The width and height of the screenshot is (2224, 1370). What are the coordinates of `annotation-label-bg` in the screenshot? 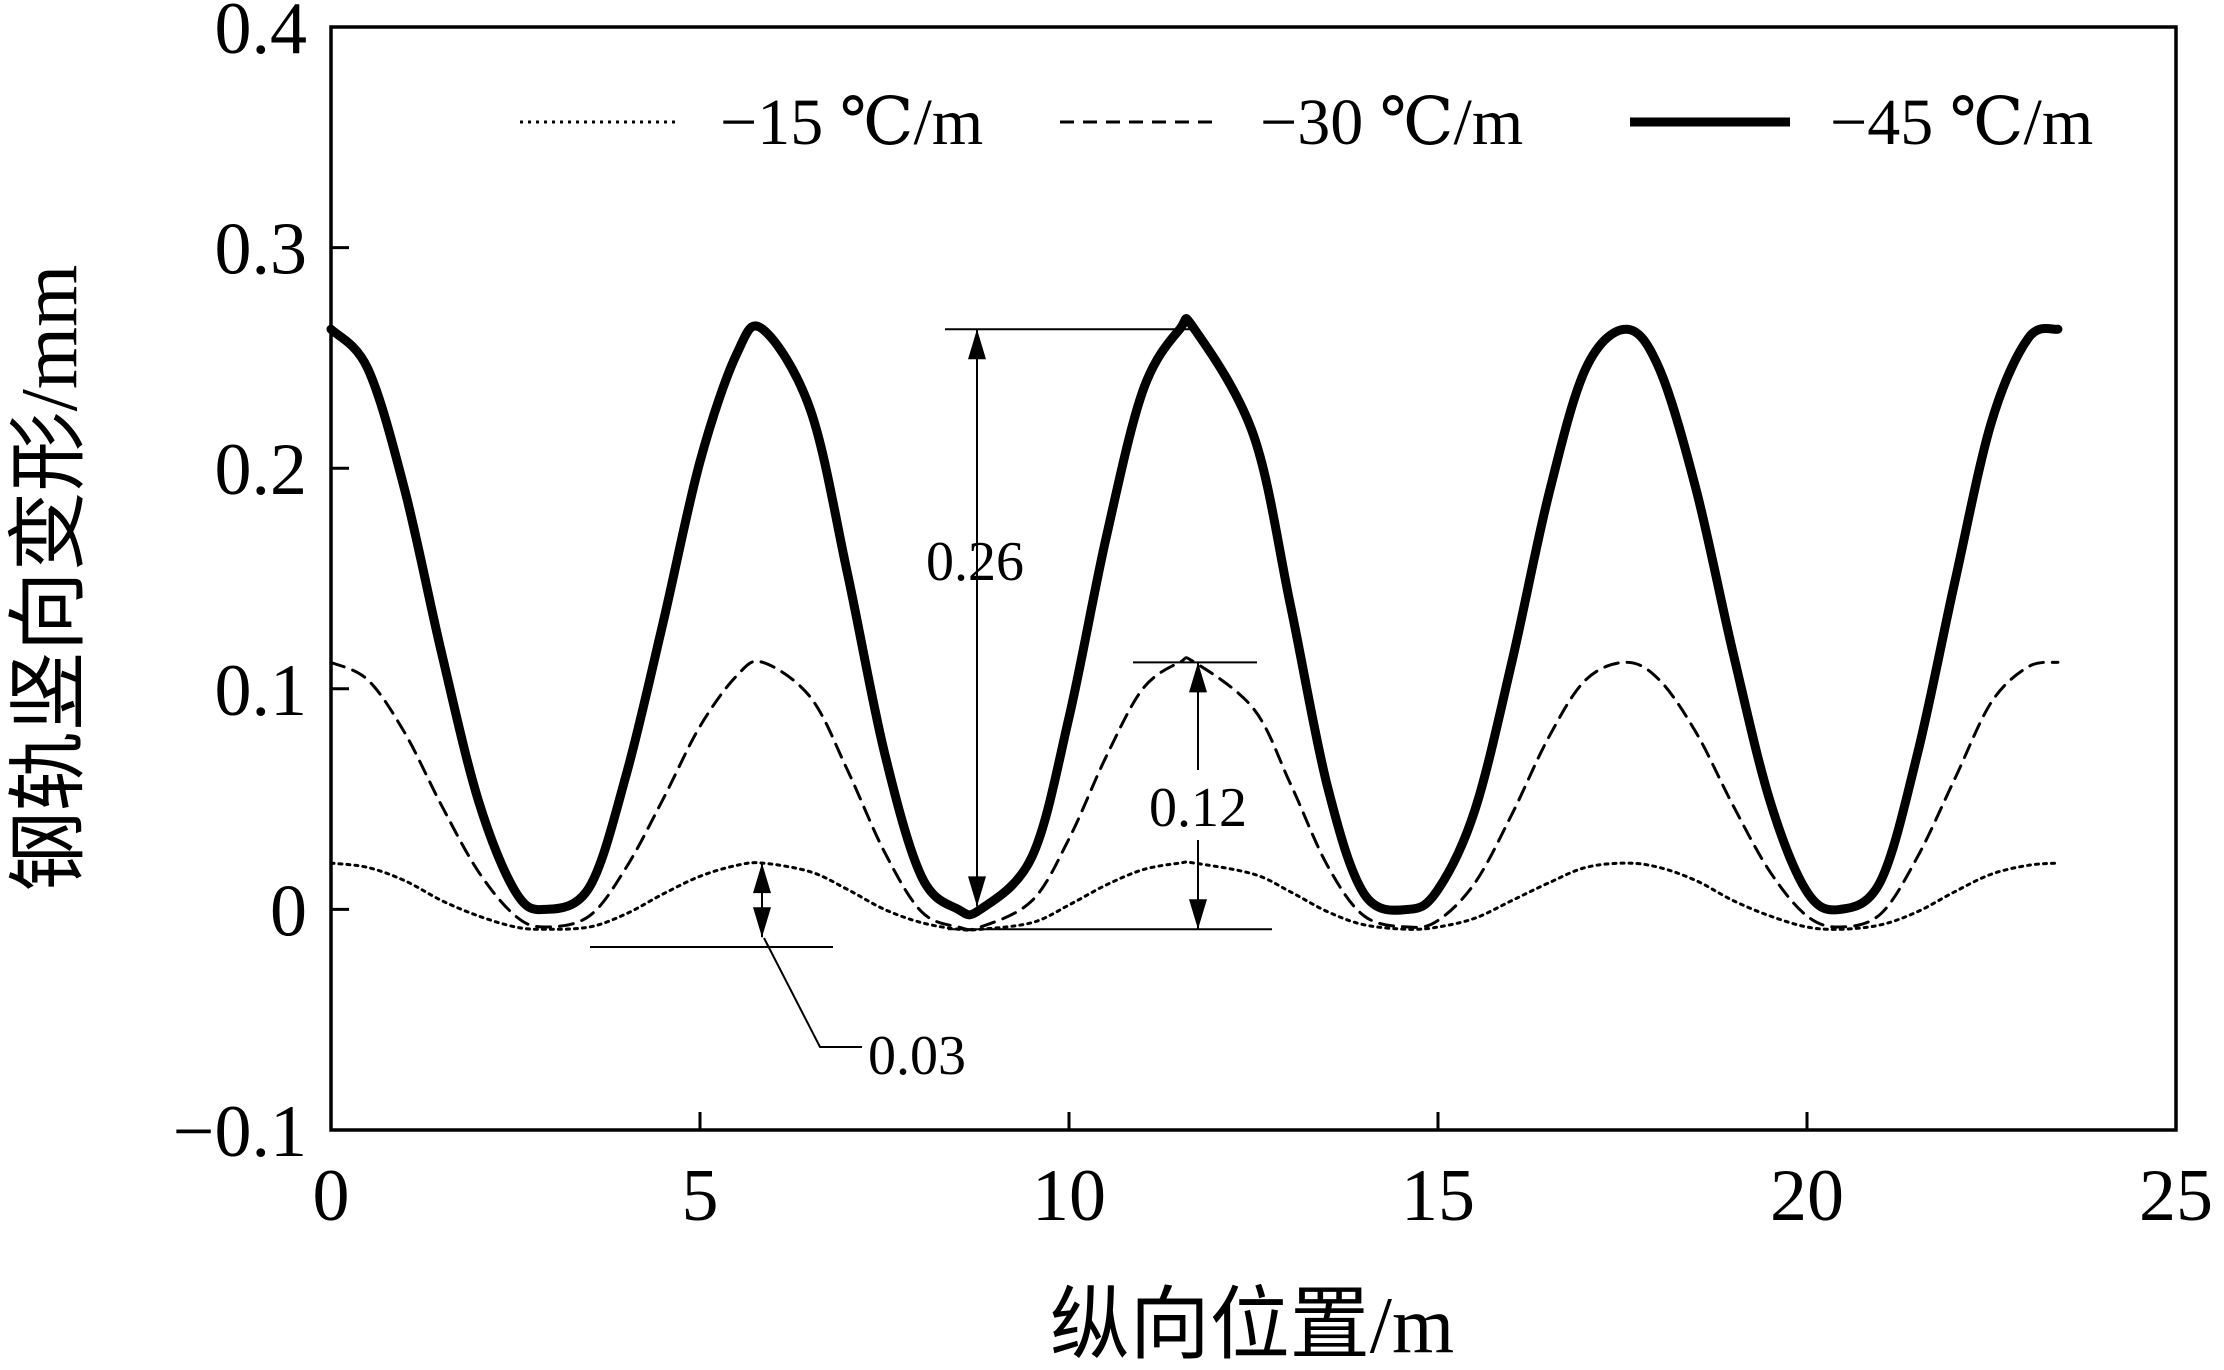 It's located at (1198, 805).